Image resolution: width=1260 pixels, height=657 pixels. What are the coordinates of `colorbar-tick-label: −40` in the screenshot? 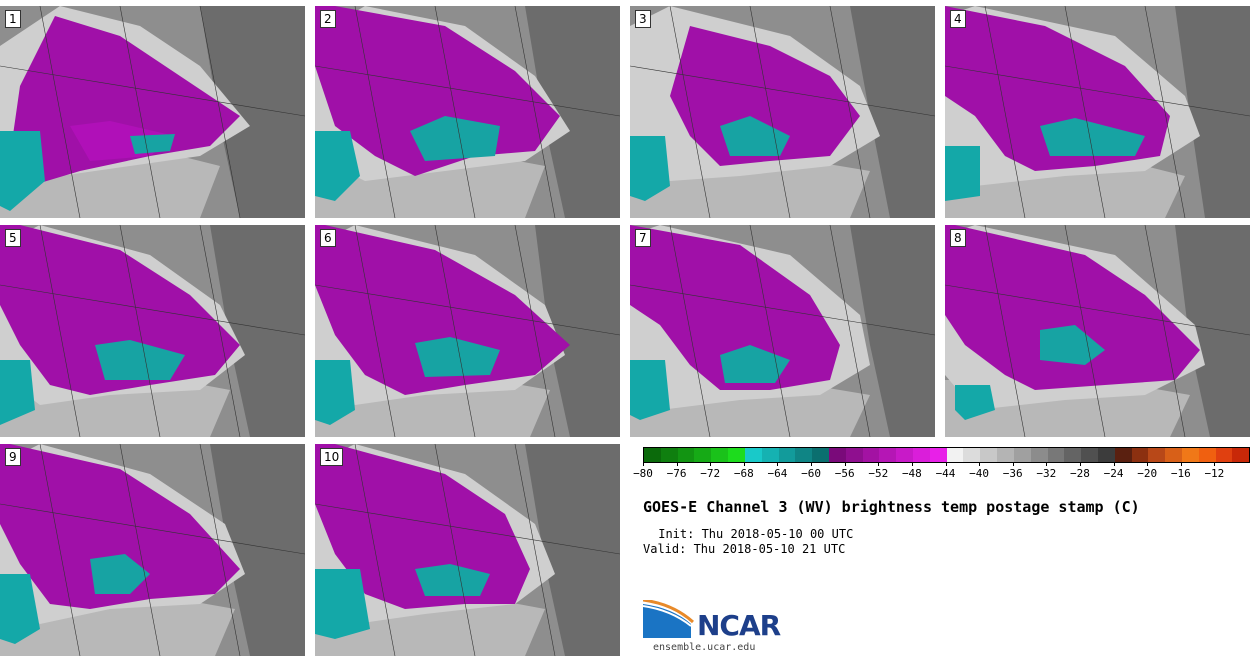 It's located at (979, 473).